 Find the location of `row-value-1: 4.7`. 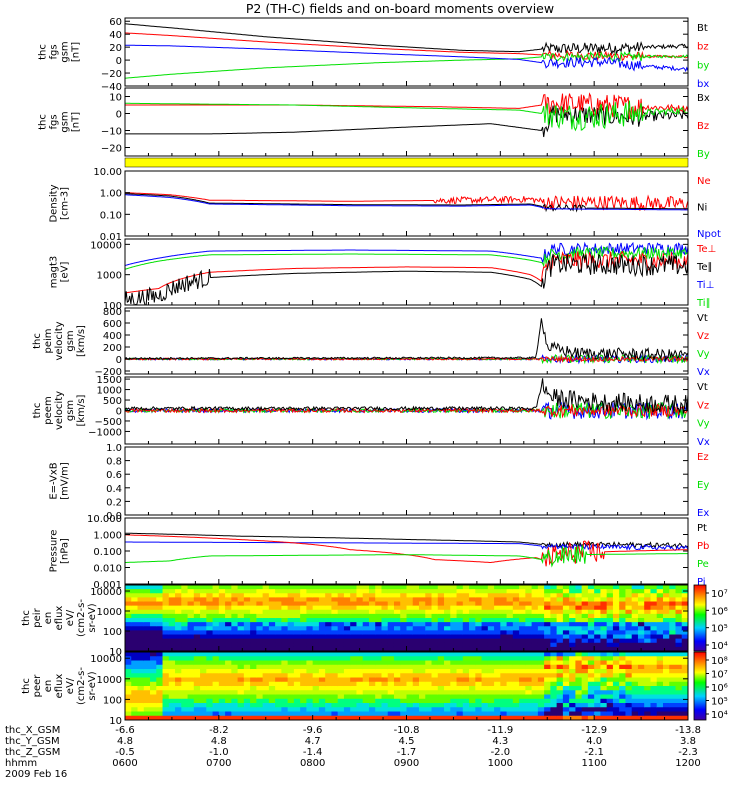

row-value-1: 4.7 is located at coordinates (313, 741).